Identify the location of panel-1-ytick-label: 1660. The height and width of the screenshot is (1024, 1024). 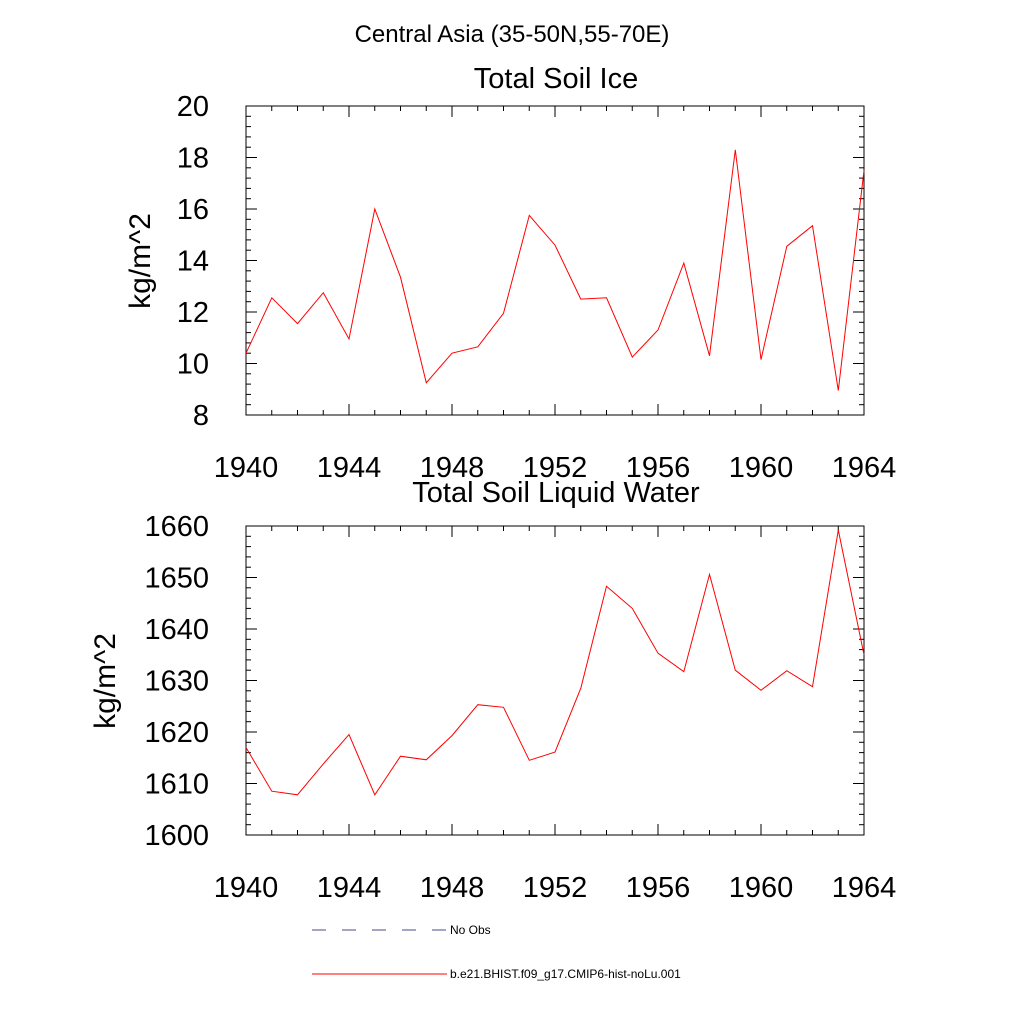
(176, 527).